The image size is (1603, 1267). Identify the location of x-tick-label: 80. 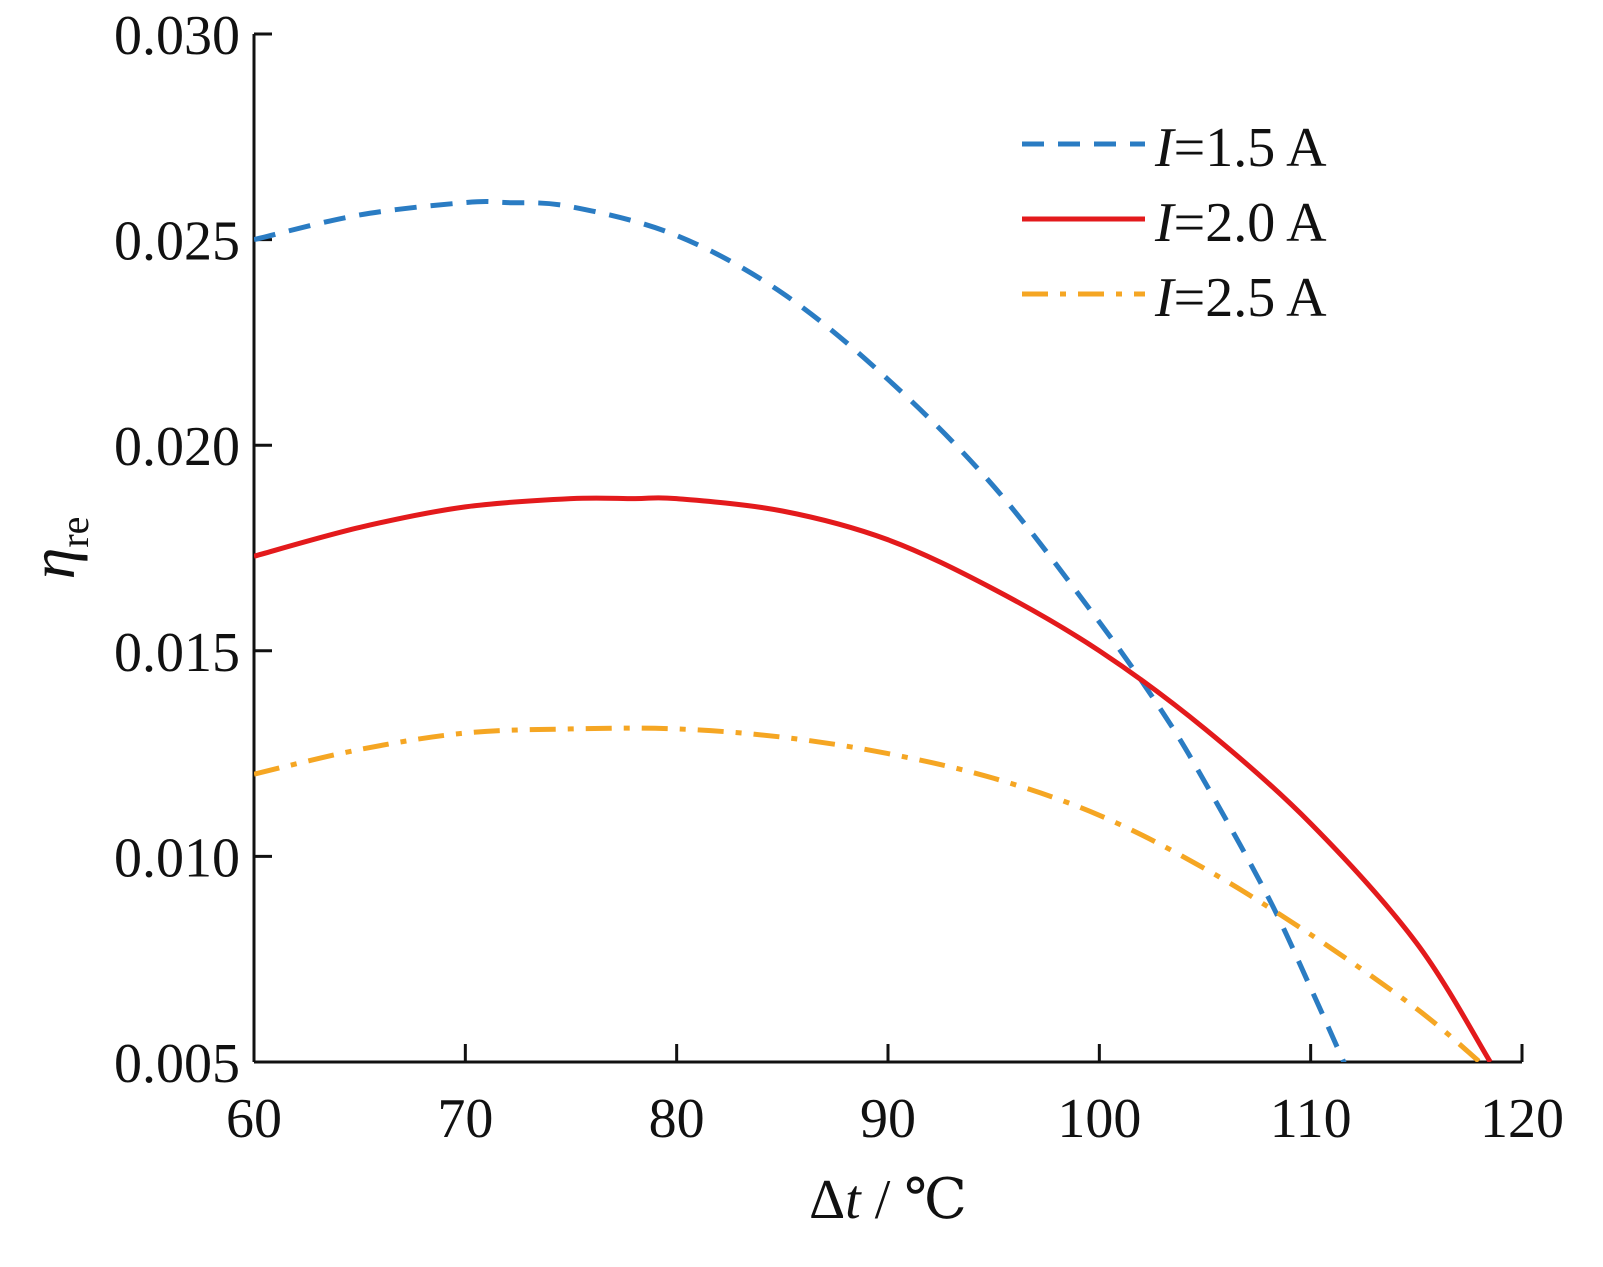
(677, 1119).